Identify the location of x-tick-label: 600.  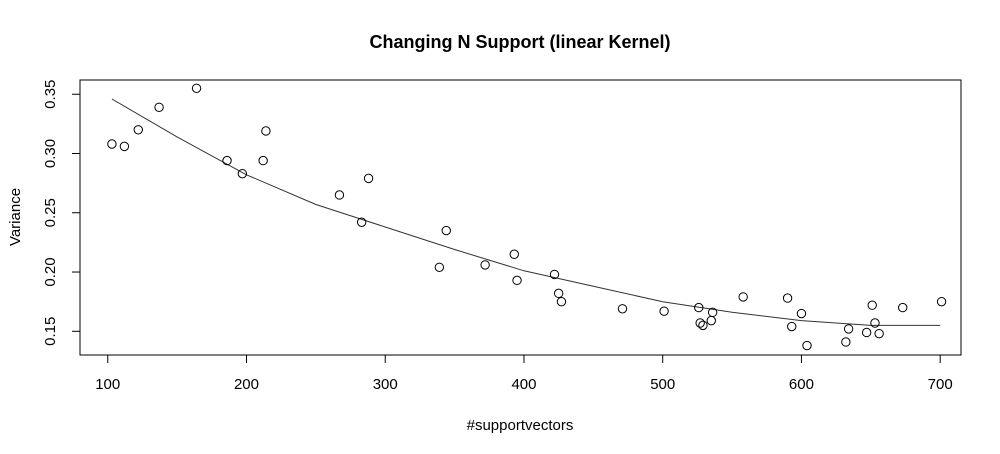
(801, 384).